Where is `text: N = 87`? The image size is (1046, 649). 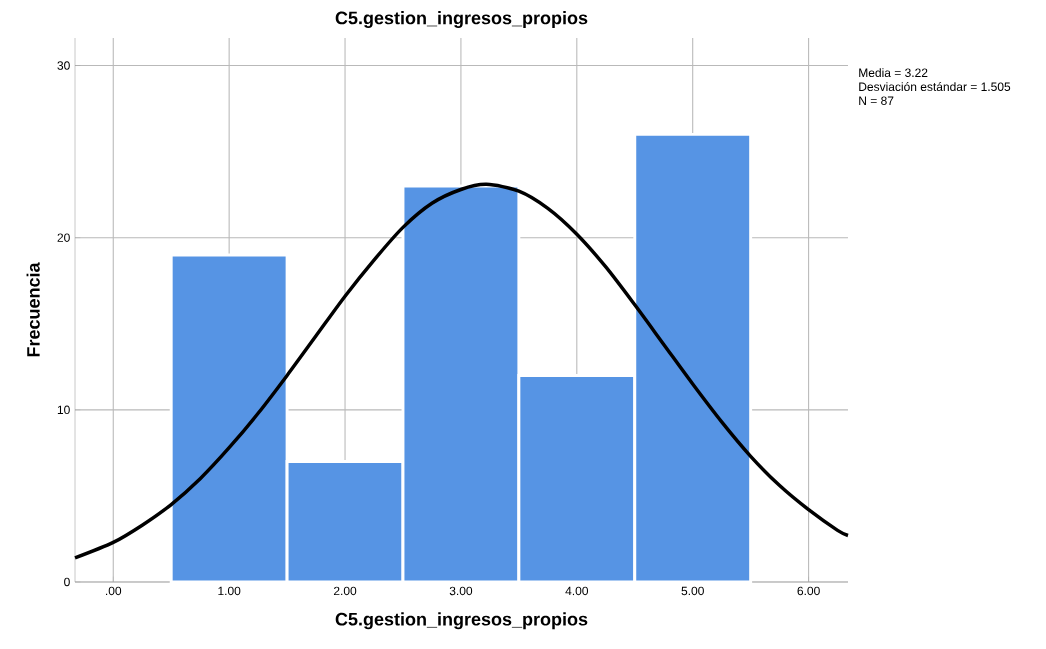 text: N = 87 is located at coordinates (876, 100).